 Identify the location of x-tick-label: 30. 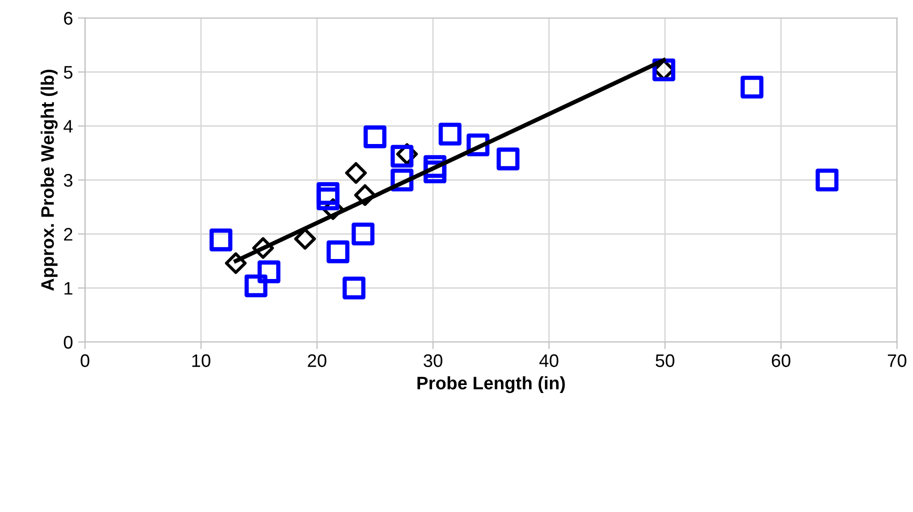
(433, 361).